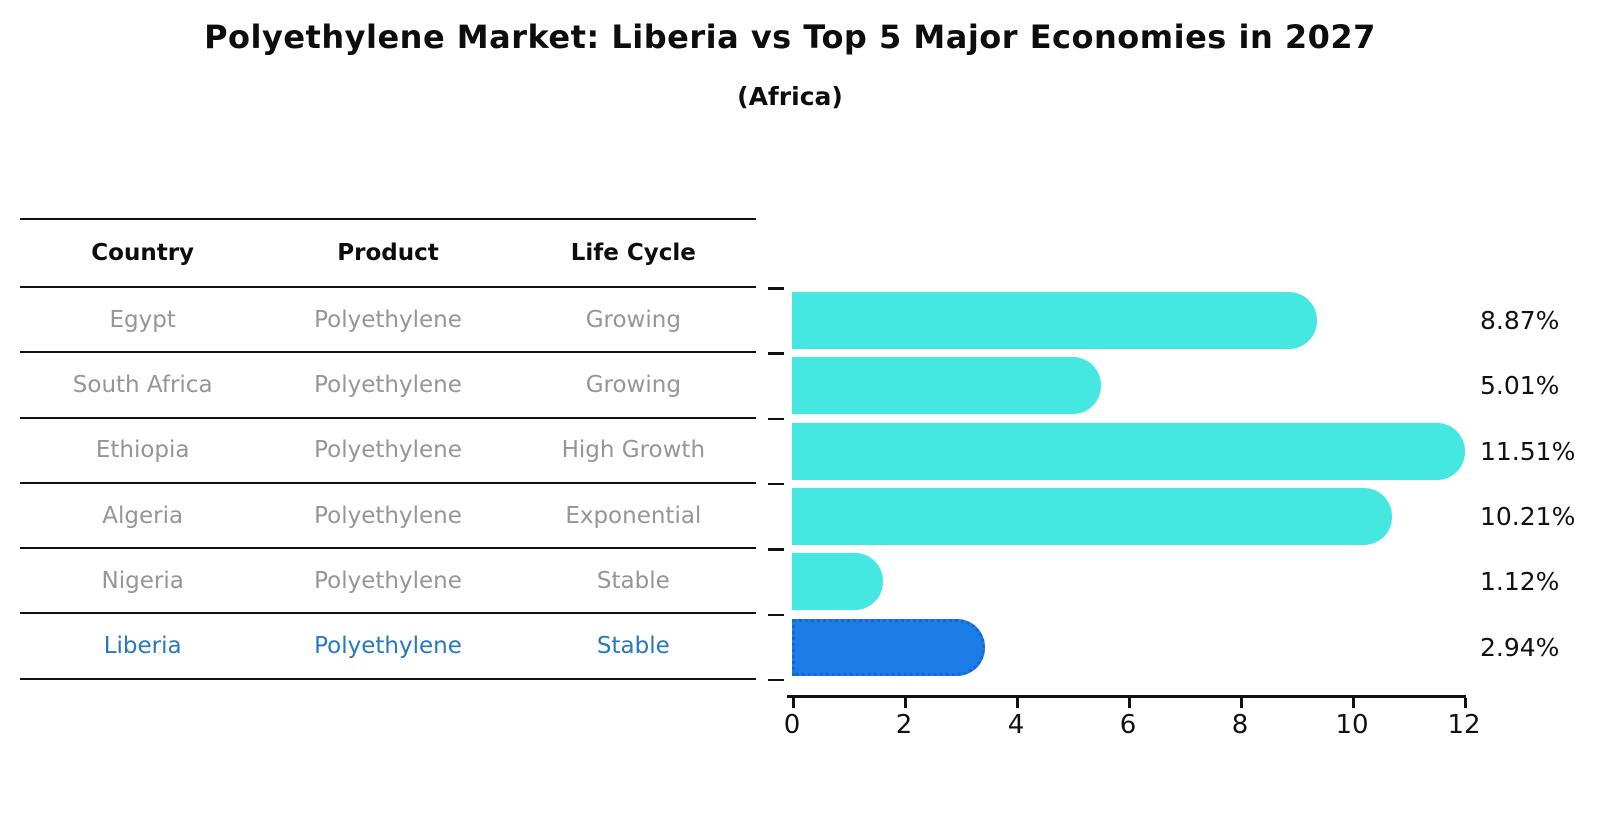  What do you see at coordinates (1528, 451) in the screenshot?
I see `bar-value-label: 11.51%` at bounding box center [1528, 451].